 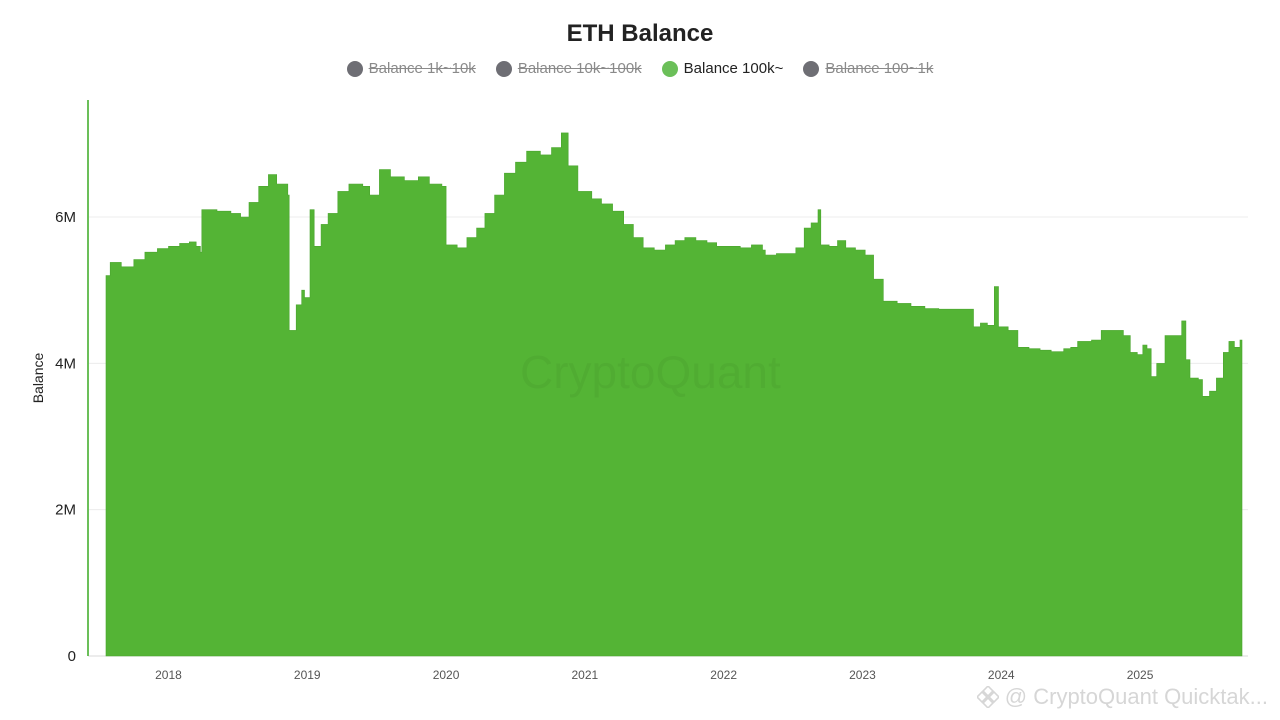 What do you see at coordinates (862, 675) in the screenshot?
I see `x-tick-label: 2023` at bounding box center [862, 675].